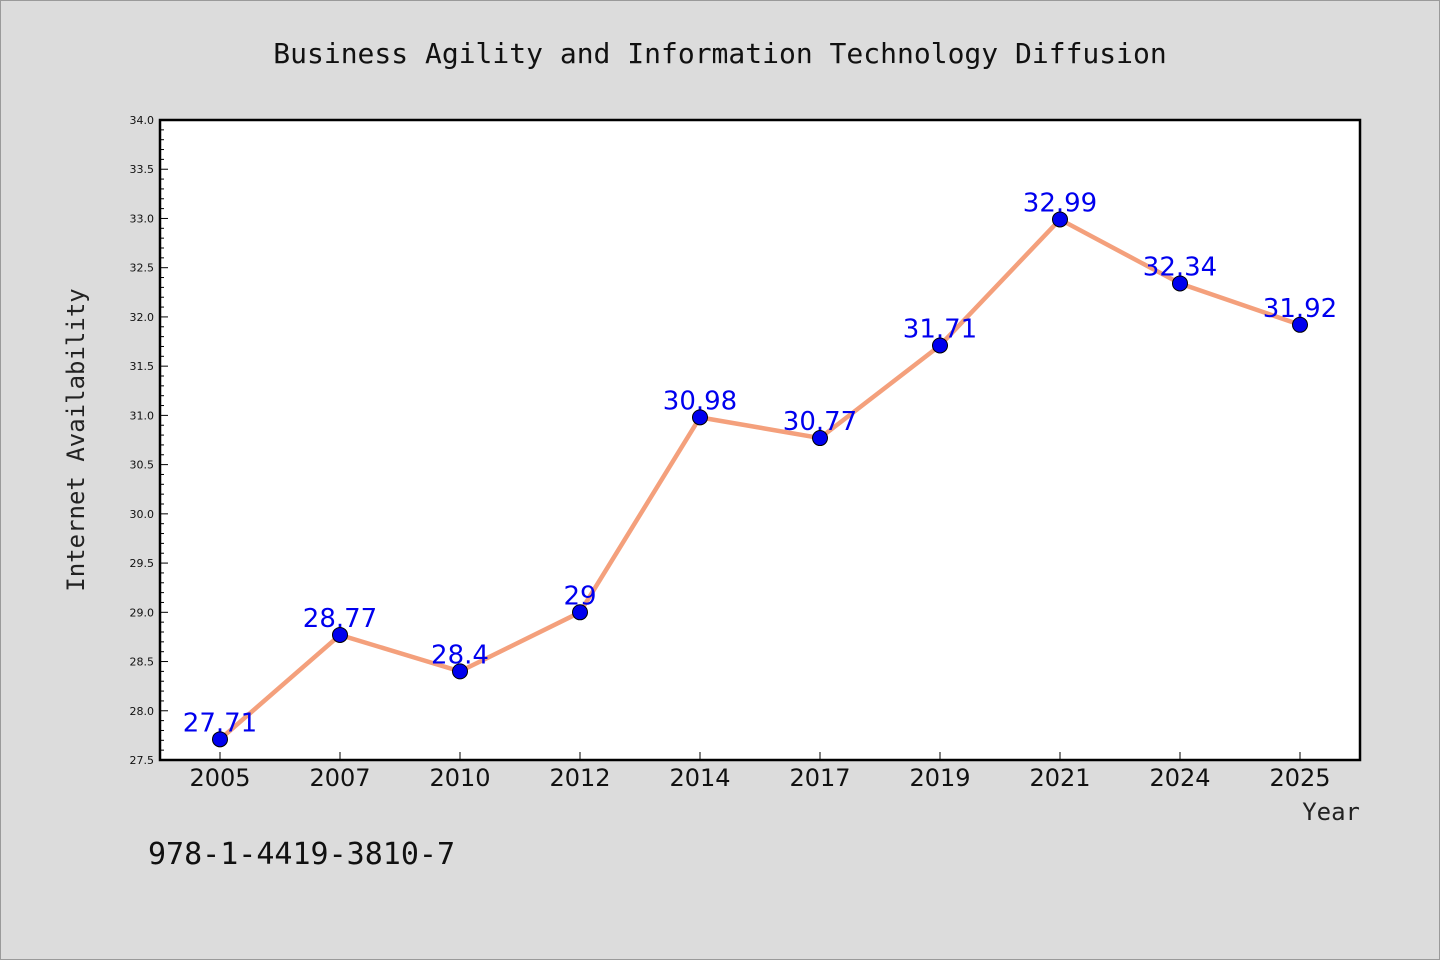 The width and height of the screenshot is (1440, 960). I want to click on data-label: 28.4, so click(460, 655).